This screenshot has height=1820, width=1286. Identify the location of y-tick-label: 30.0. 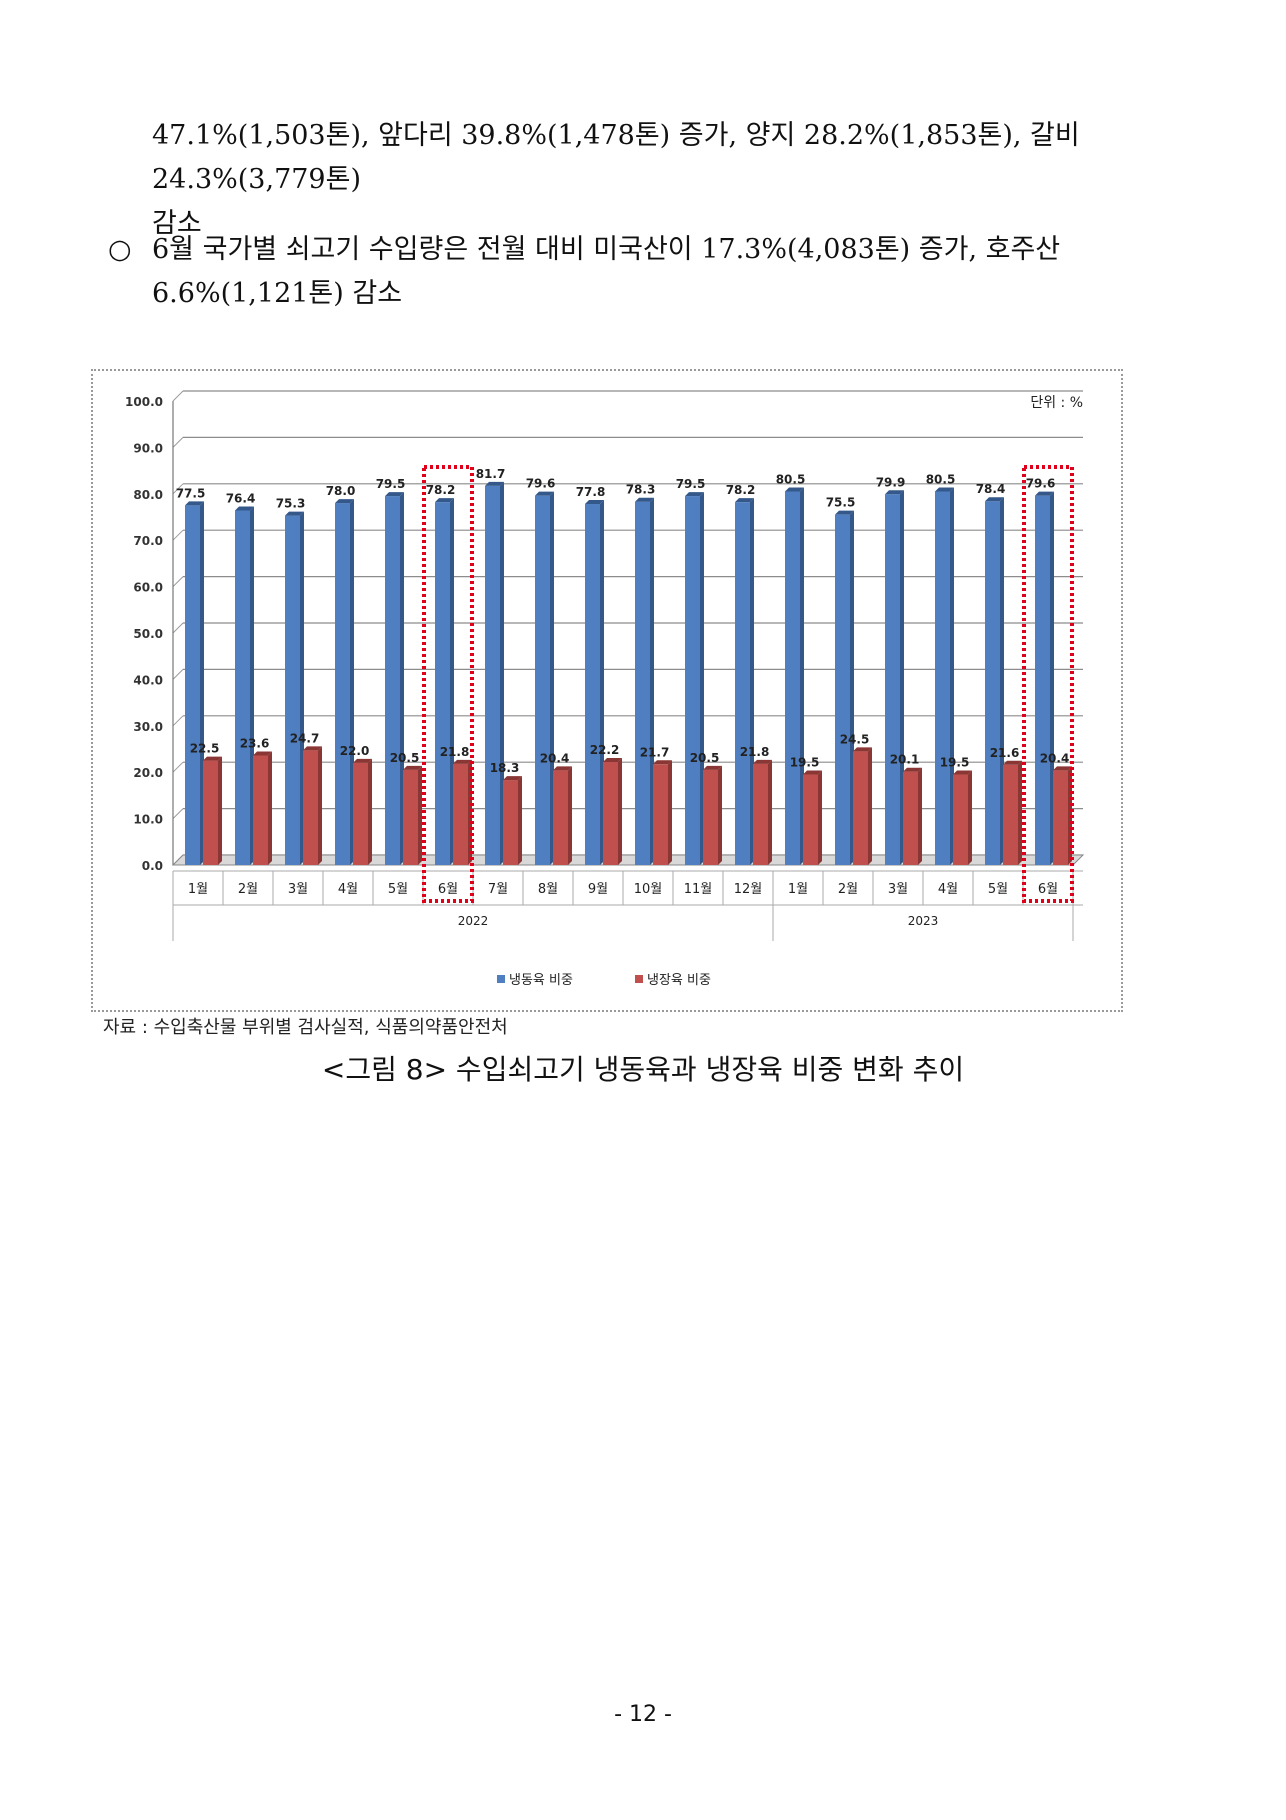
(148, 727).